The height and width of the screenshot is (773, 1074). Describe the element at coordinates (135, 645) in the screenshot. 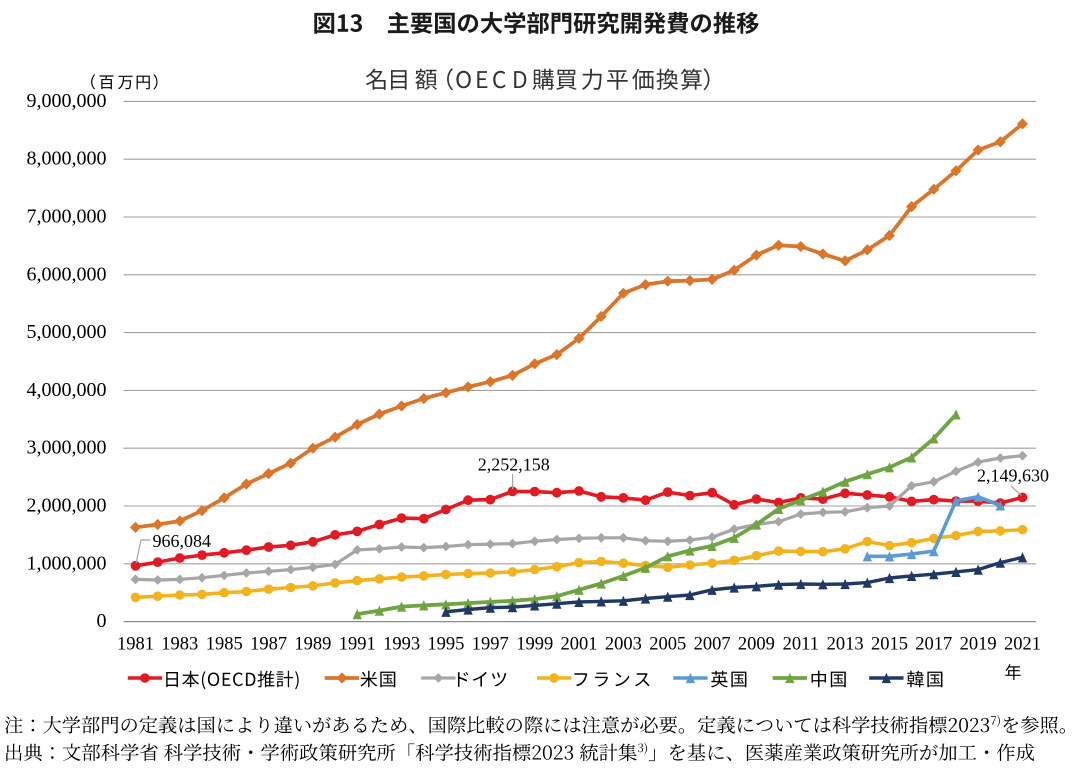

I see `svg-text: 1981` at that location.